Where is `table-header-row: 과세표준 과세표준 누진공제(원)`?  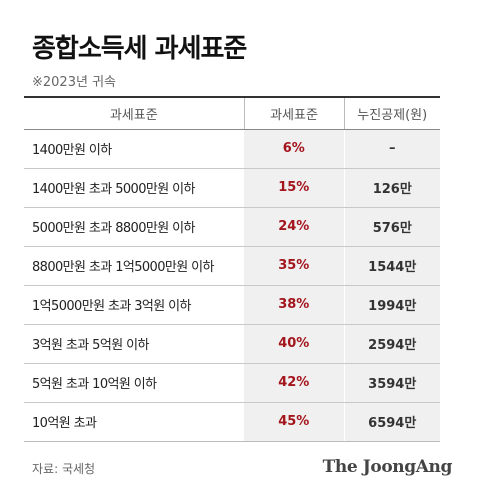 table-header-row: 과세표준 과세표준 누진공제(원) is located at coordinates (232, 113).